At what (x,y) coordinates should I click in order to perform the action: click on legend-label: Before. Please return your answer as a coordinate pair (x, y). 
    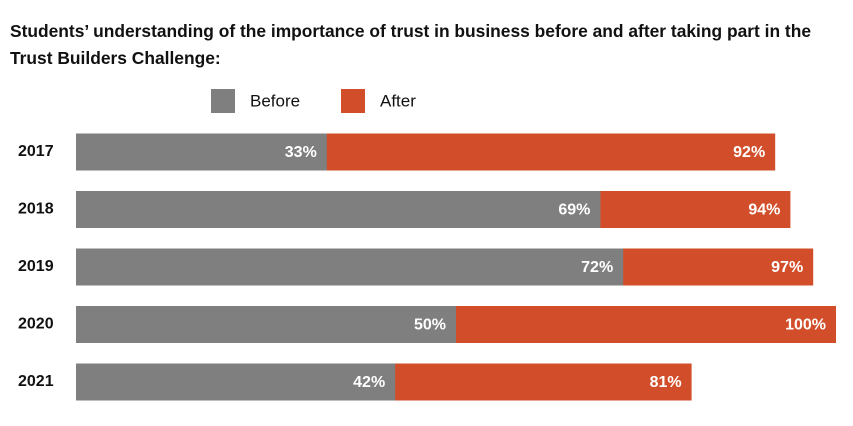
    Looking at the image, I should click on (275, 100).